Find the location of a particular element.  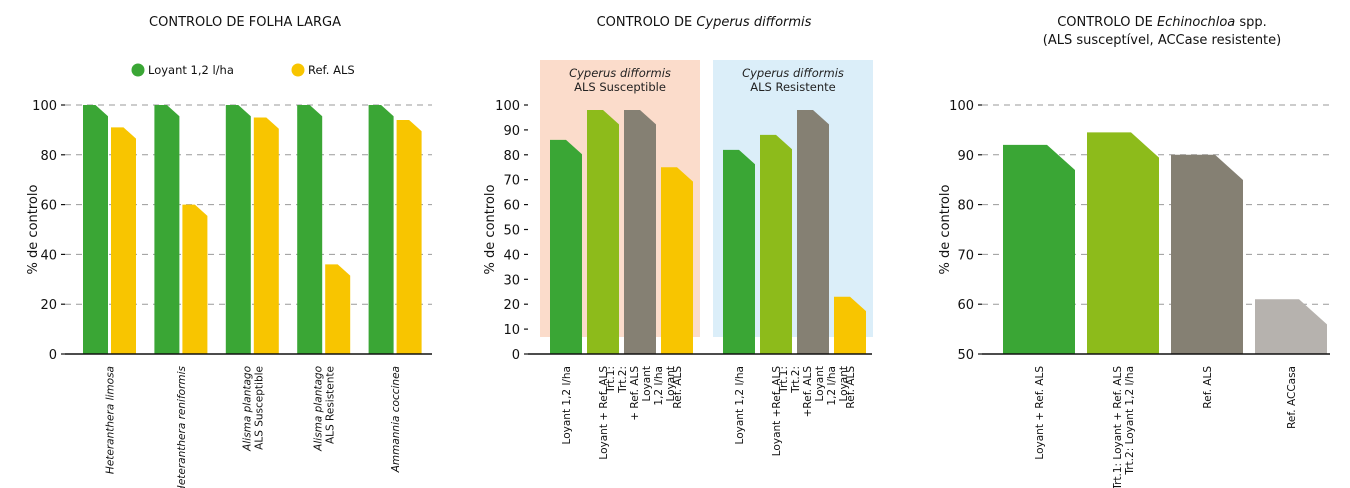

chart2-title-prefix: CONTROLO DE is located at coordinates (647, 22).